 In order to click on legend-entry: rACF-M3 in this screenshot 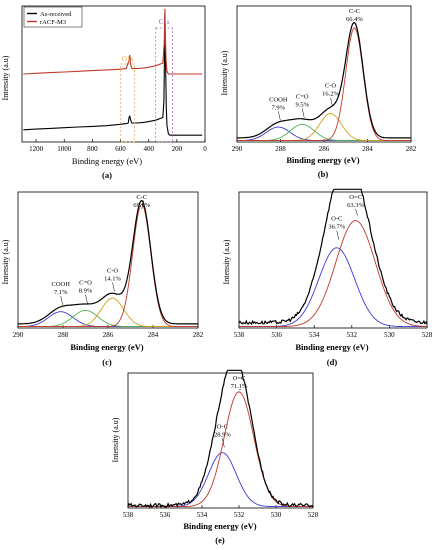, I will do `click(53, 22)`.